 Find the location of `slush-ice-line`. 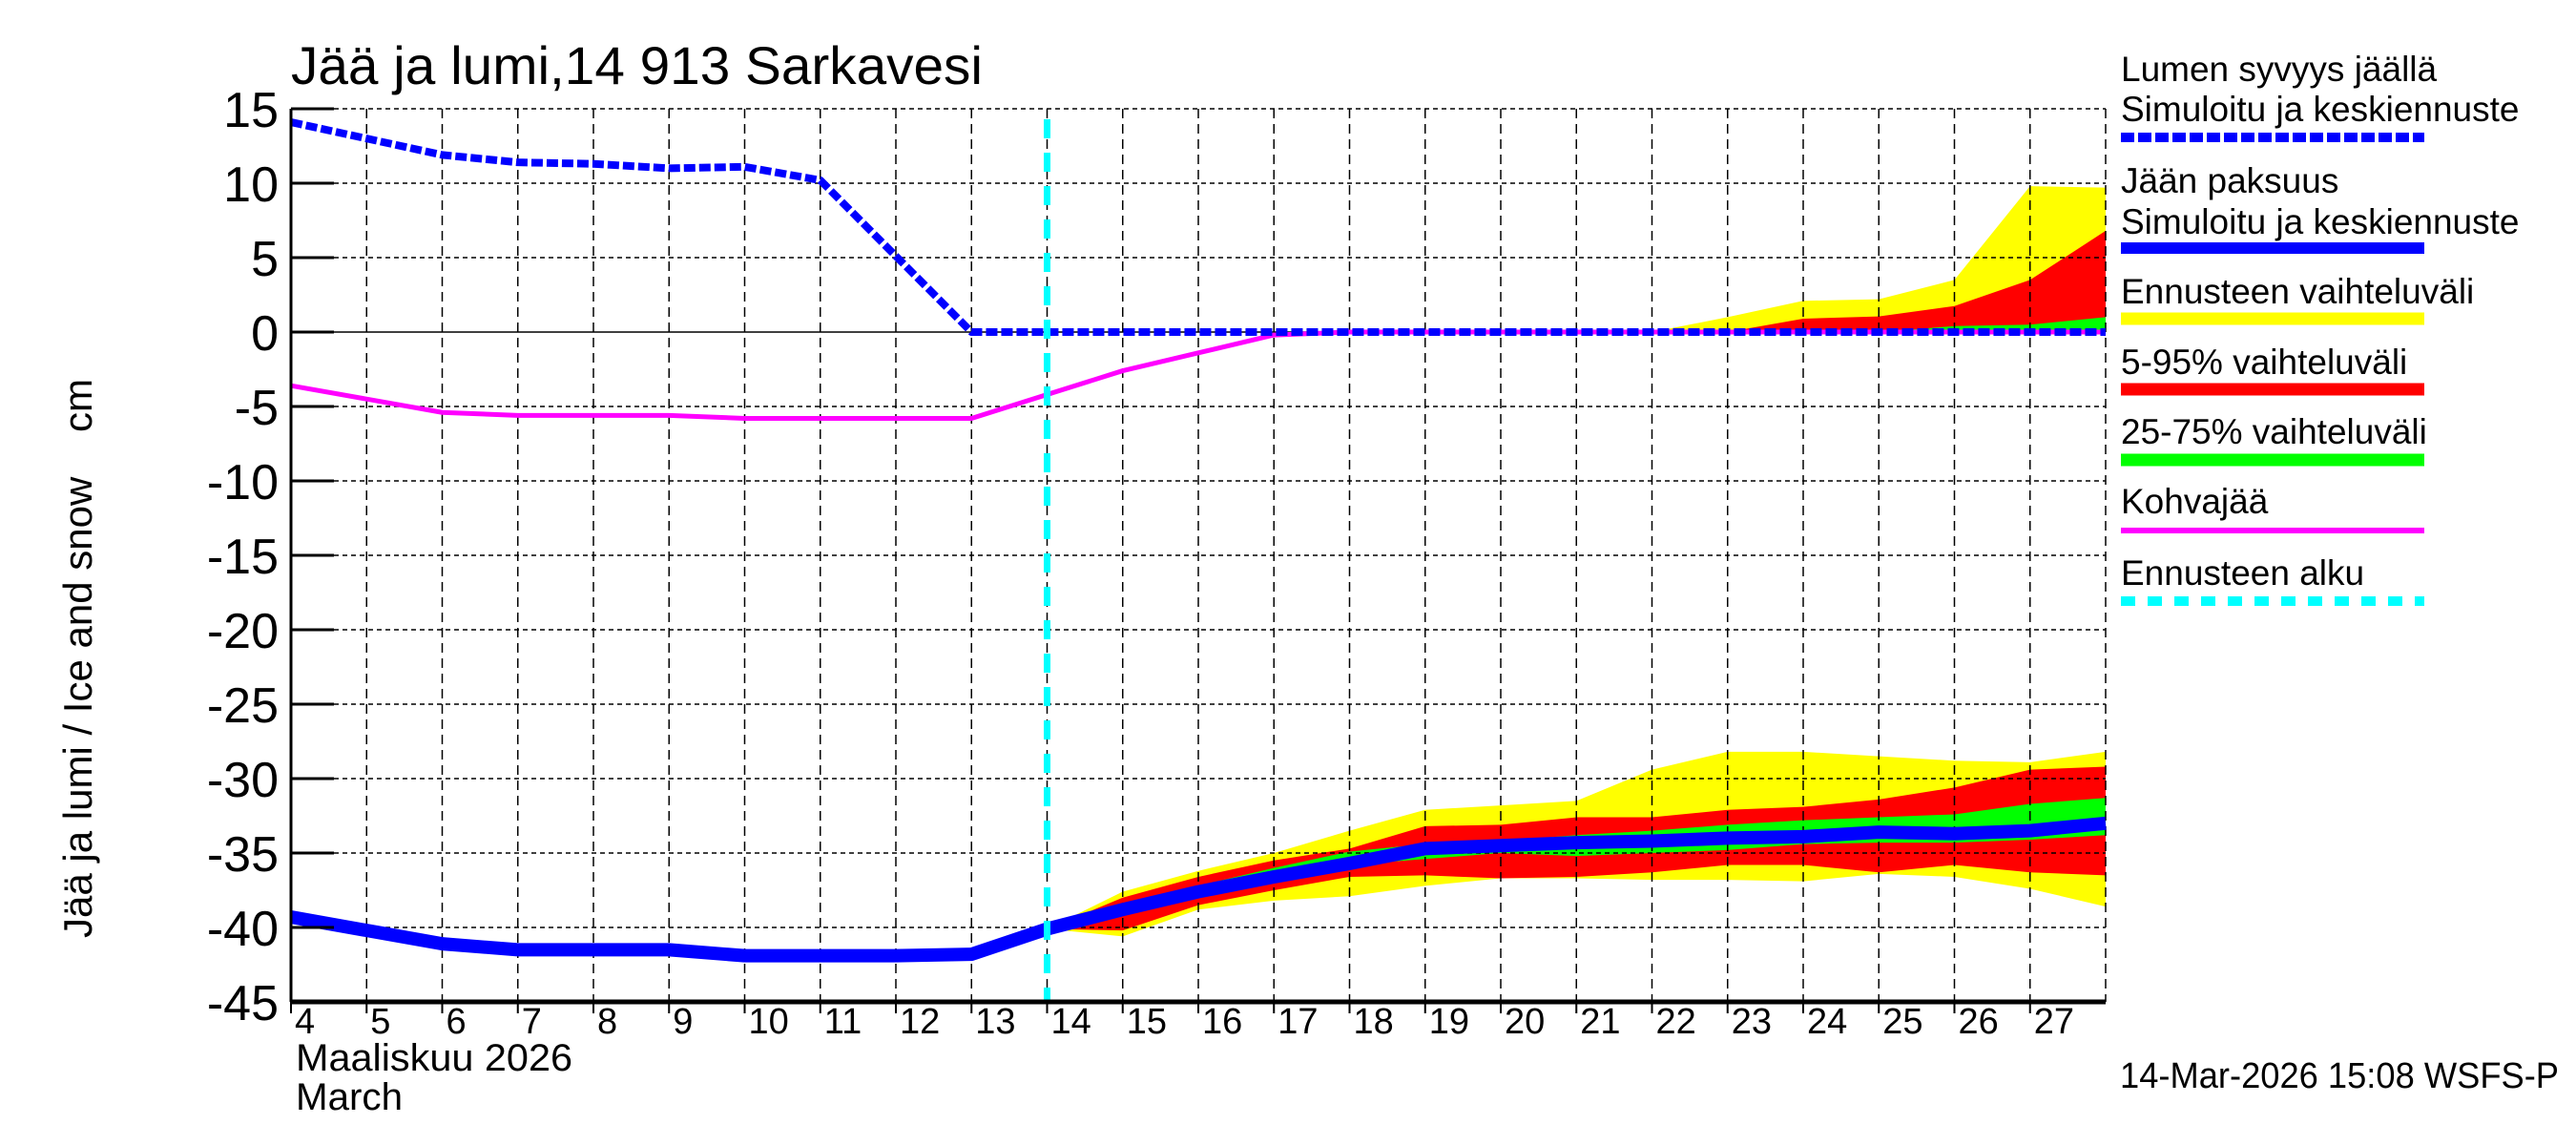

slush-ice-line is located at coordinates (1198, 375).